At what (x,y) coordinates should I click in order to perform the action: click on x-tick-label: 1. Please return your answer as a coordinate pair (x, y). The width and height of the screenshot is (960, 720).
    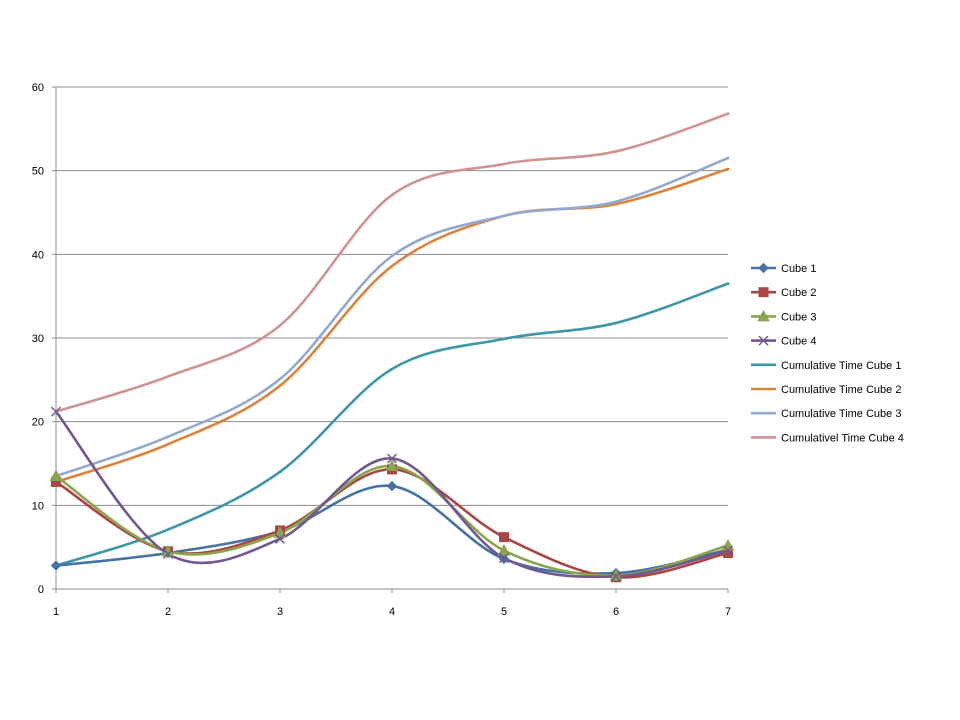
    Looking at the image, I should click on (56, 612).